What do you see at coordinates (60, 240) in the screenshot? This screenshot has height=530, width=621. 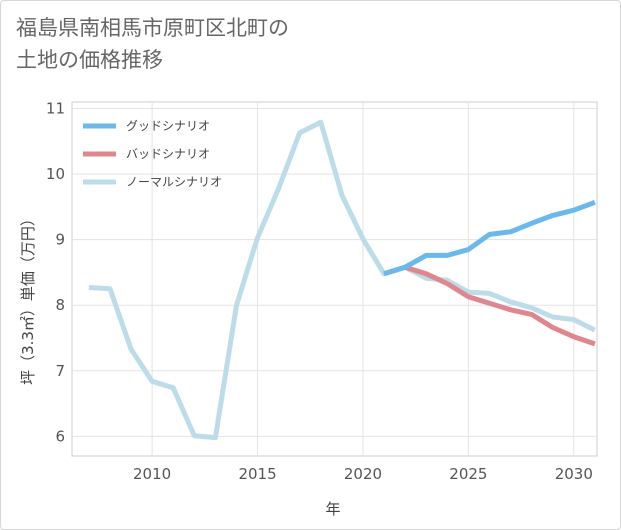 I see `y-tick-label: 9` at bounding box center [60, 240].